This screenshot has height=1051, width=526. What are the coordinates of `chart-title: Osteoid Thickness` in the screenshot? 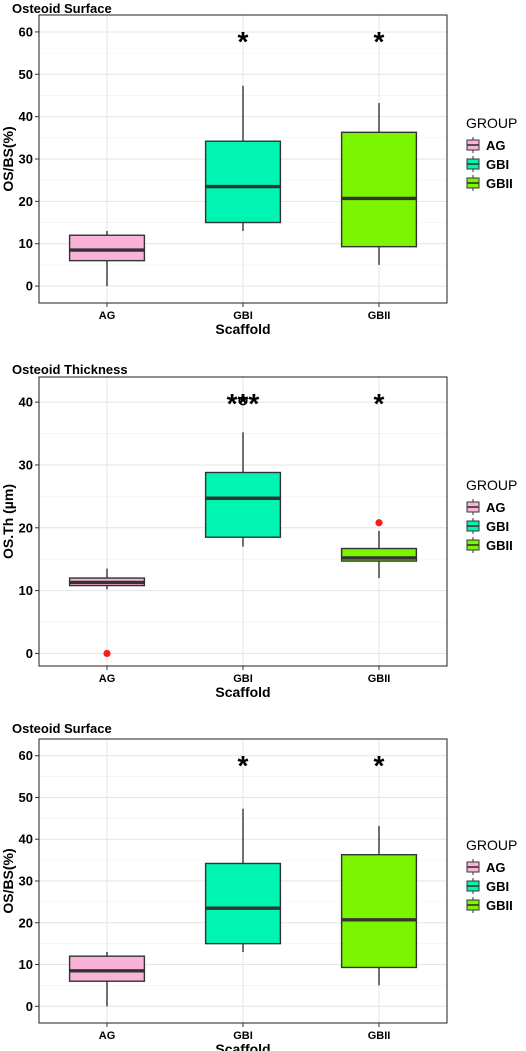 It's located at (70, 369).